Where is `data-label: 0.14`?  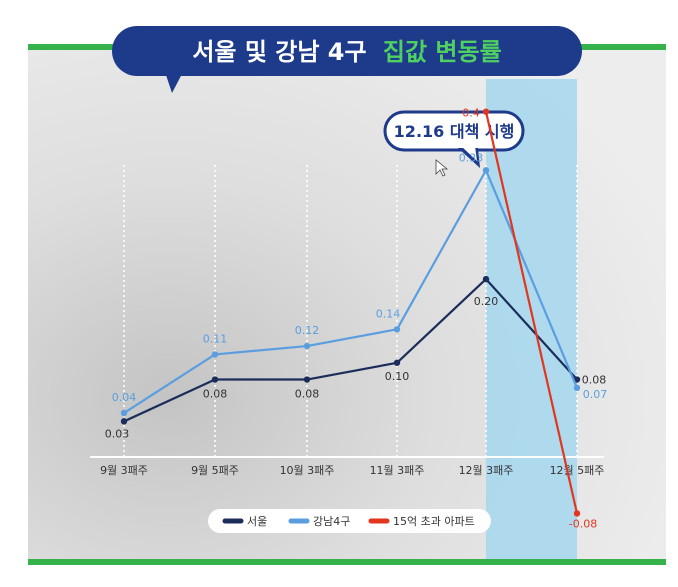
data-label: 0.14 is located at coordinates (388, 313).